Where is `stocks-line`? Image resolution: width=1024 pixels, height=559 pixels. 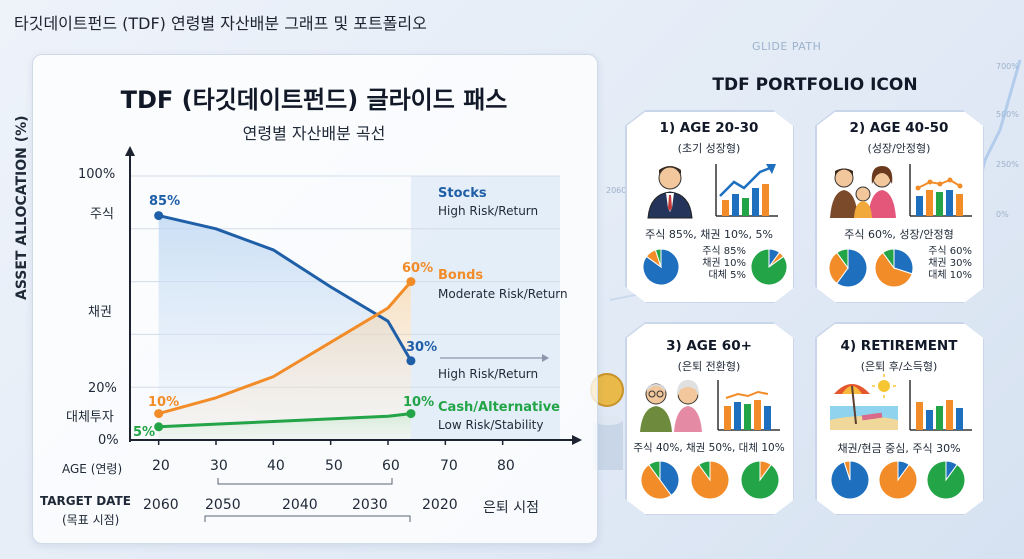 stocks-line is located at coordinates (285, 288).